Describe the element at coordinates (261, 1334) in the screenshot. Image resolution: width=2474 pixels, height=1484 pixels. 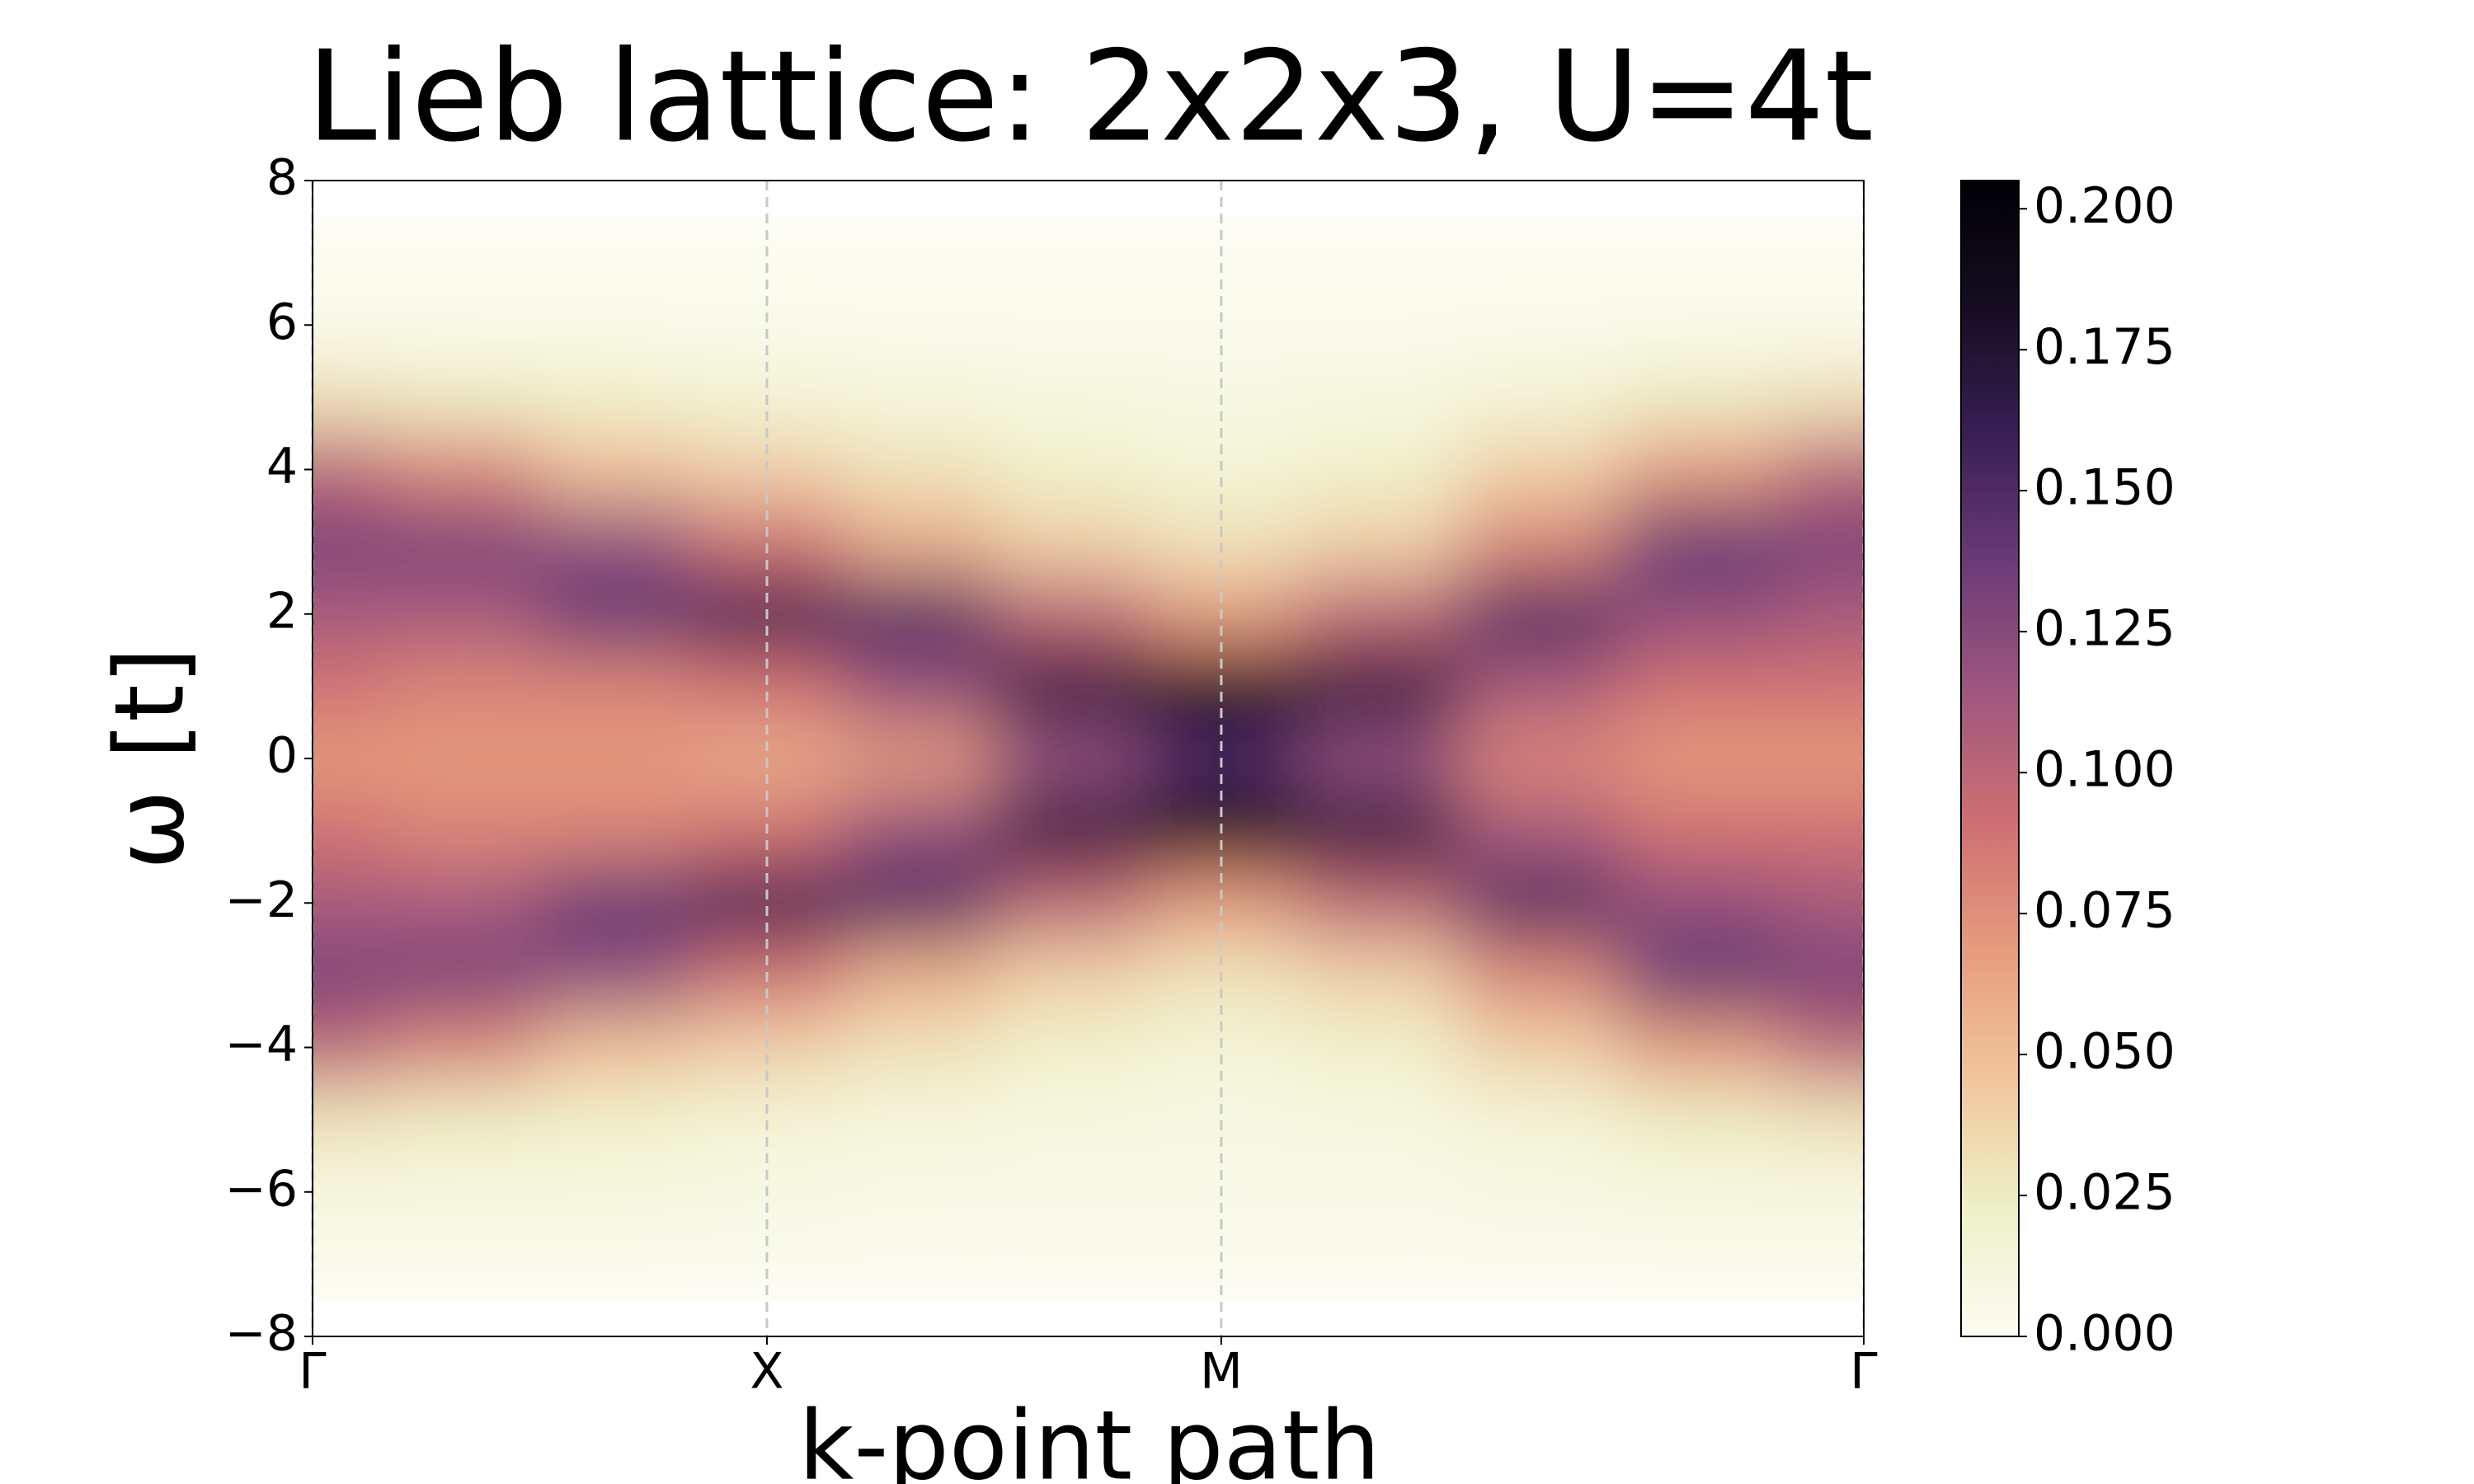
I see `y-tick-label: −8` at that location.